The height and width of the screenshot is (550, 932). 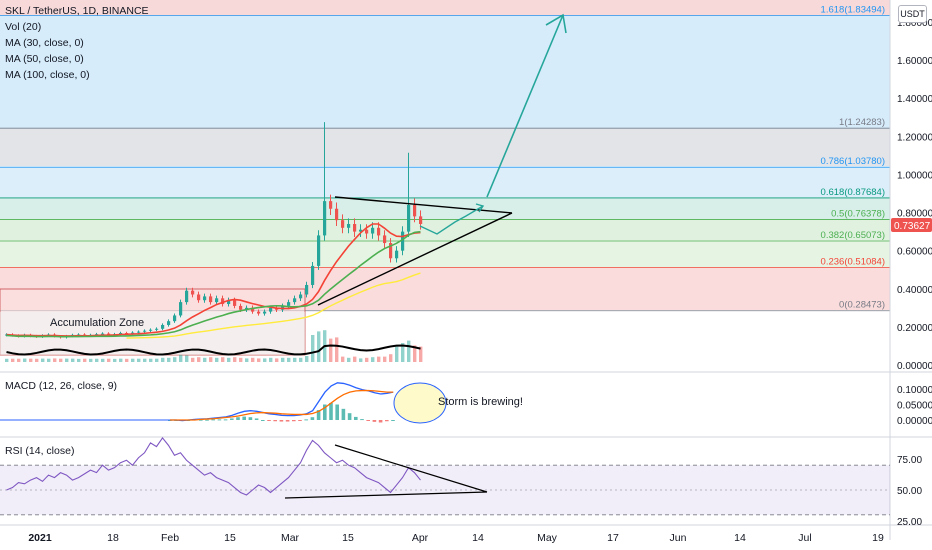 What do you see at coordinates (456, 538) in the screenshot?
I see `time-axis: 2021 18 Feb 15 Mar 15 Apr 14 May 17 Jun 14 Jul 19` at bounding box center [456, 538].